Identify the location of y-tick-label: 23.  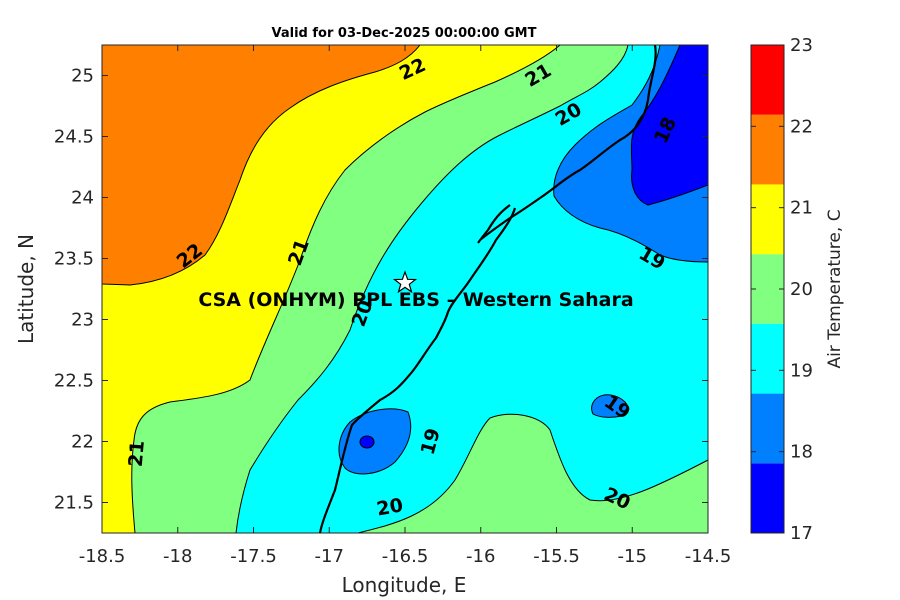
(82, 320).